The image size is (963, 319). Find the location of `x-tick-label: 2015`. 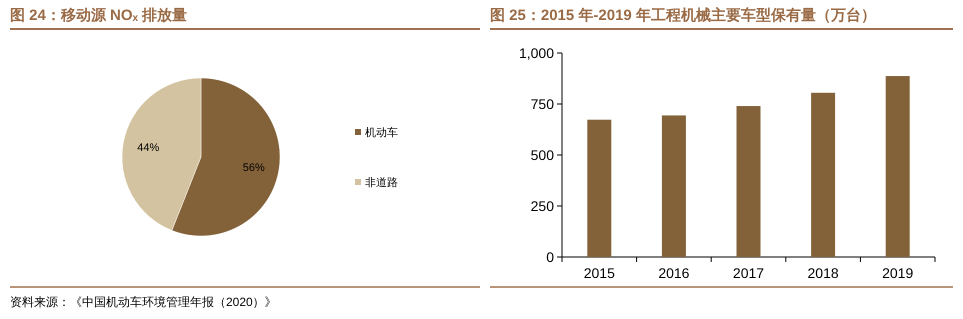

x-tick-label: 2015 is located at coordinates (600, 273).